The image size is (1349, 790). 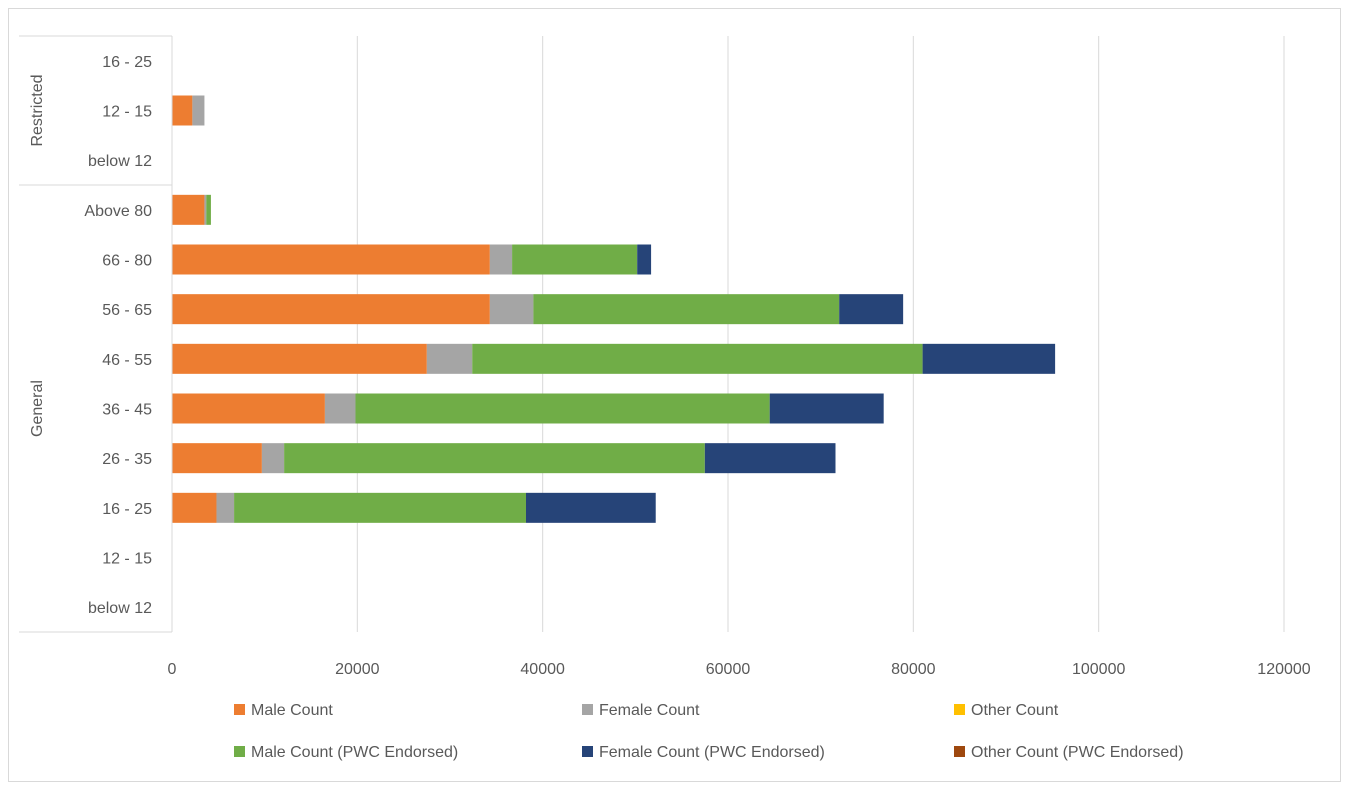 What do you see at coordinates (649, 710) in the screenshot?
I see `legend-label: Female Count` at bounding box center [649, 710].